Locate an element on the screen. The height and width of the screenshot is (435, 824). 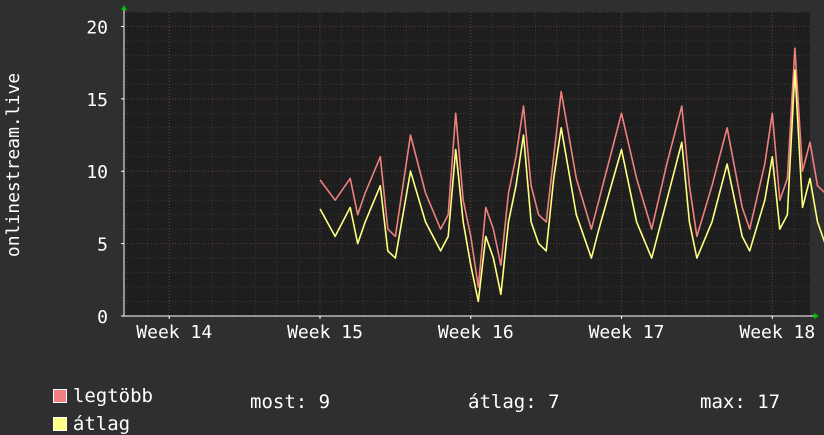
x-tick-label: Week 17 is located at coordinates (627, 332).